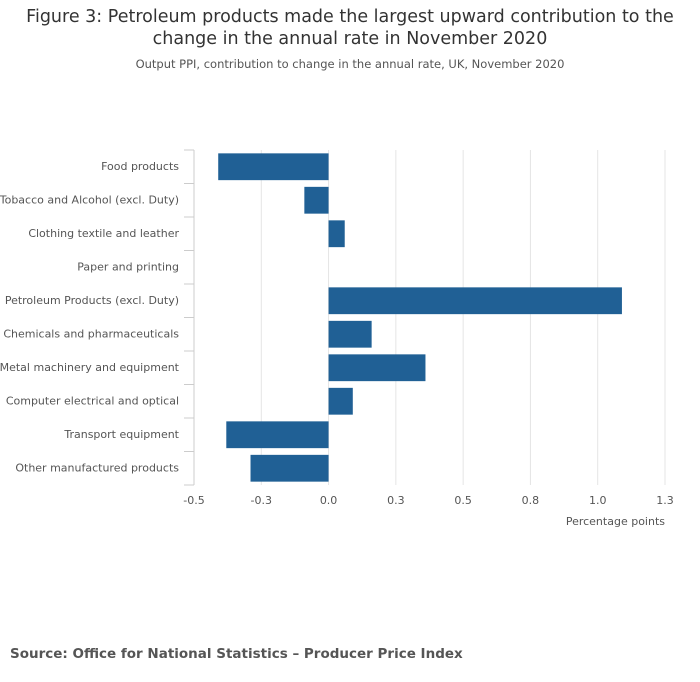  What do you see at coordinates (615, 521) in the screenshot?
I see `x-axis-label: Percentage points` at bounding box center [615, 521].